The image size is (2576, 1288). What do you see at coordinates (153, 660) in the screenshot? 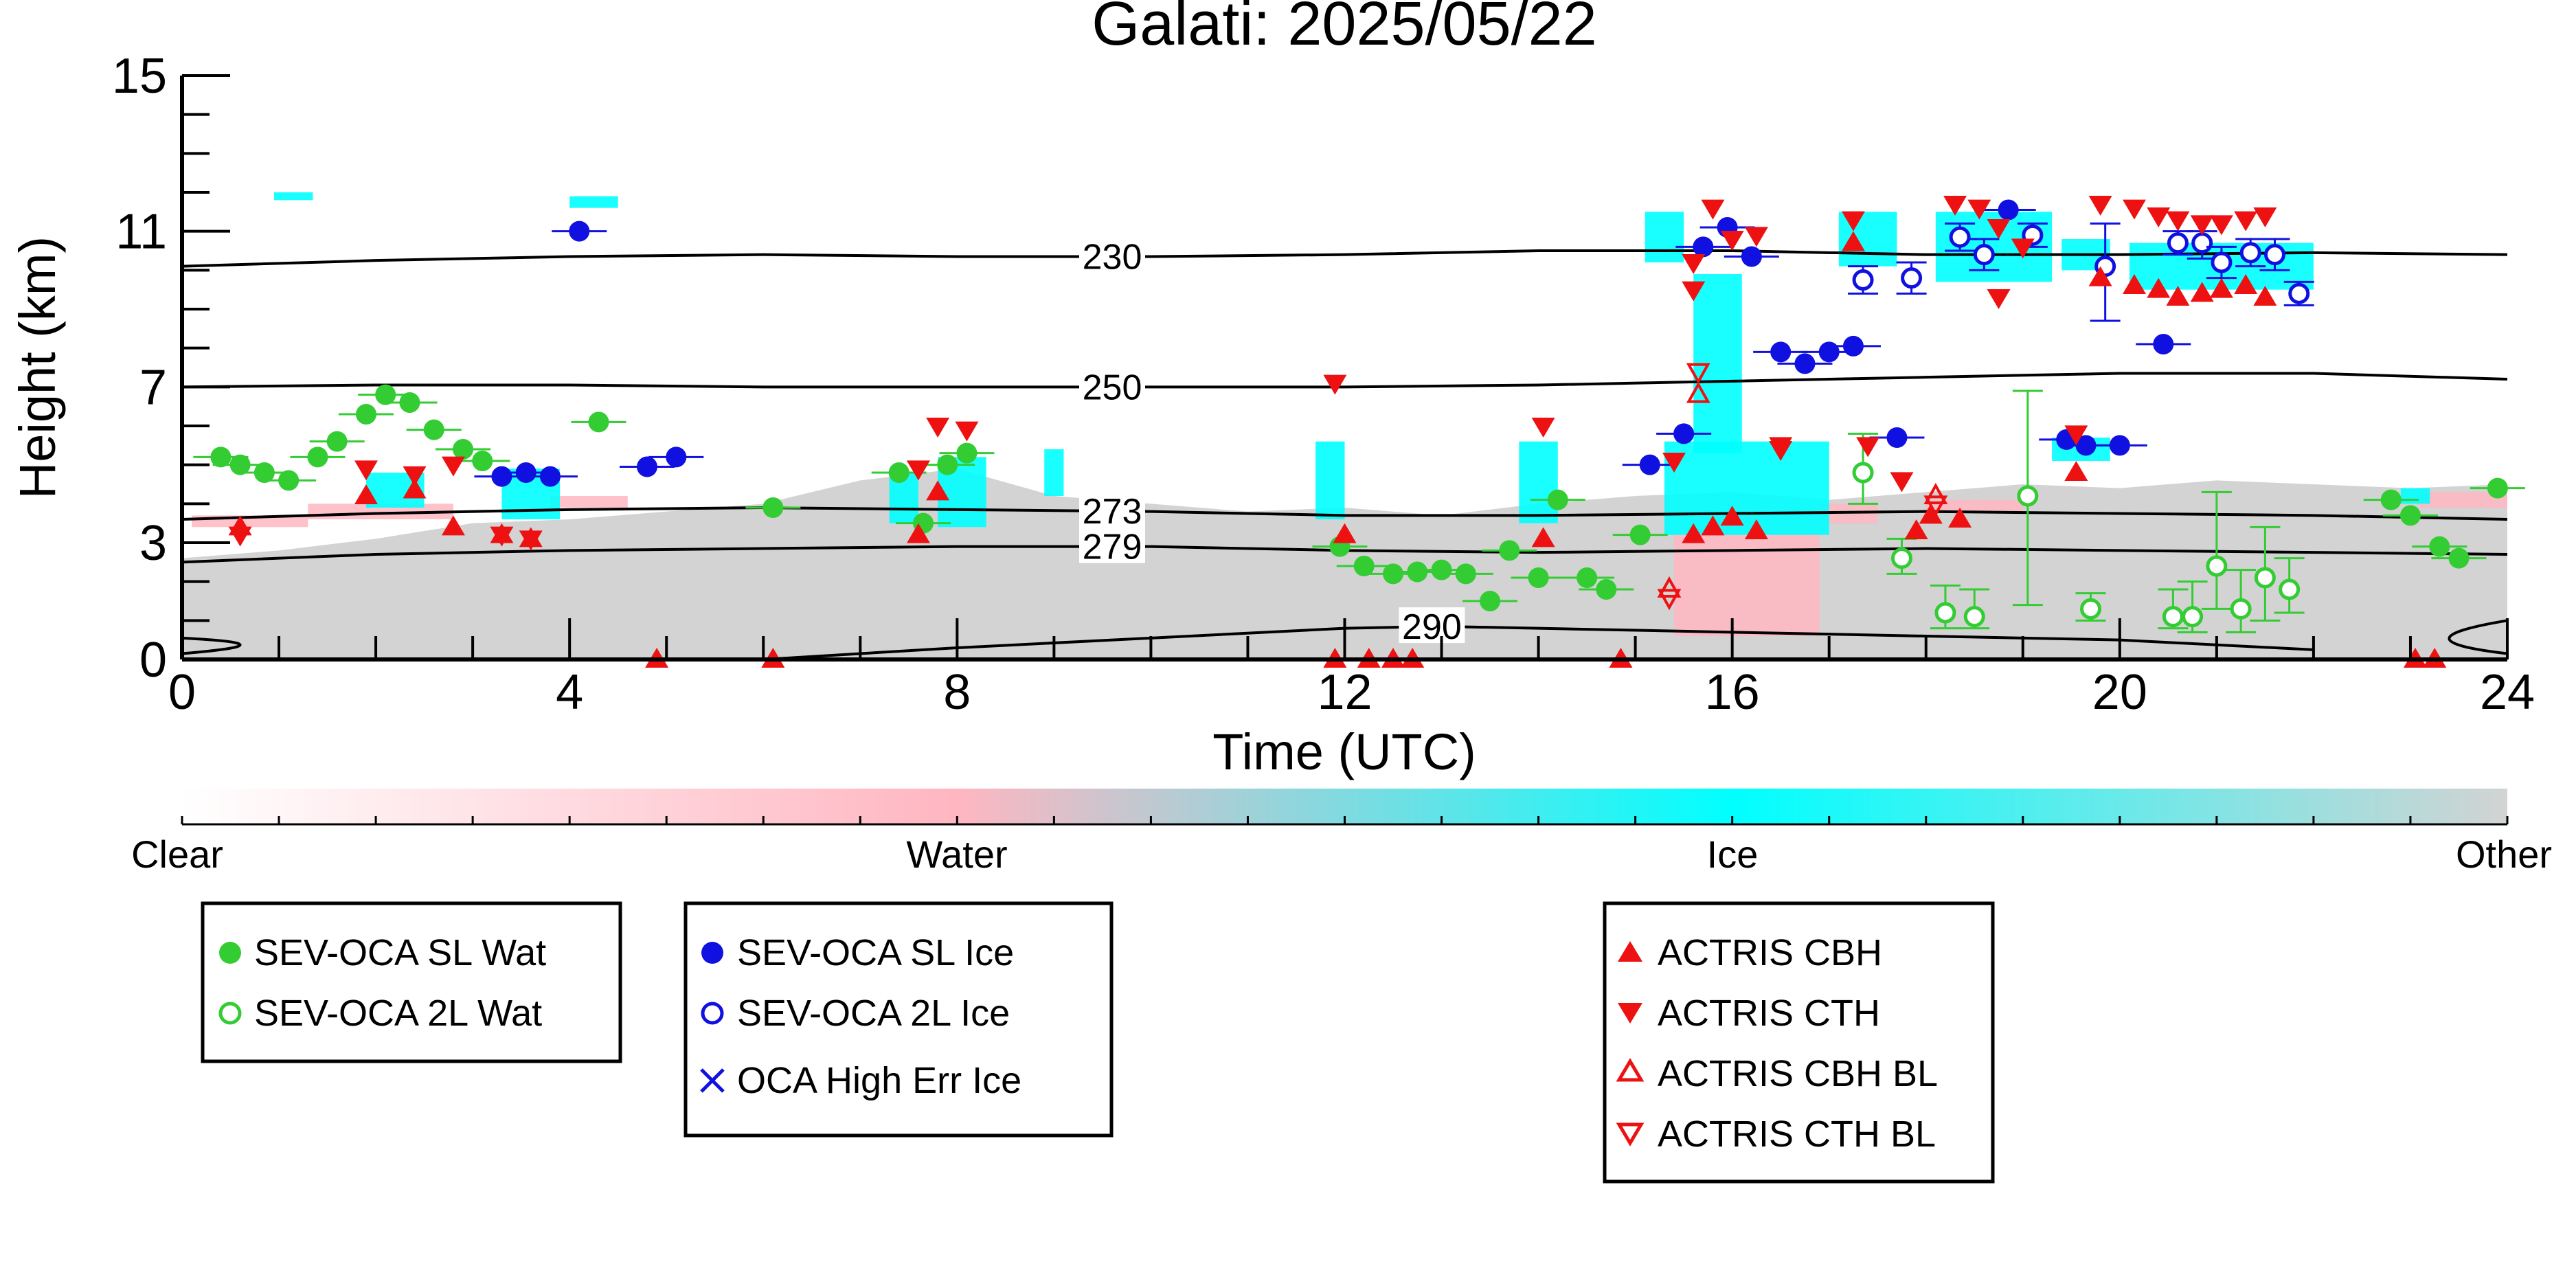
I see `y-tick-label: 0` at bounding box center [153, 660].